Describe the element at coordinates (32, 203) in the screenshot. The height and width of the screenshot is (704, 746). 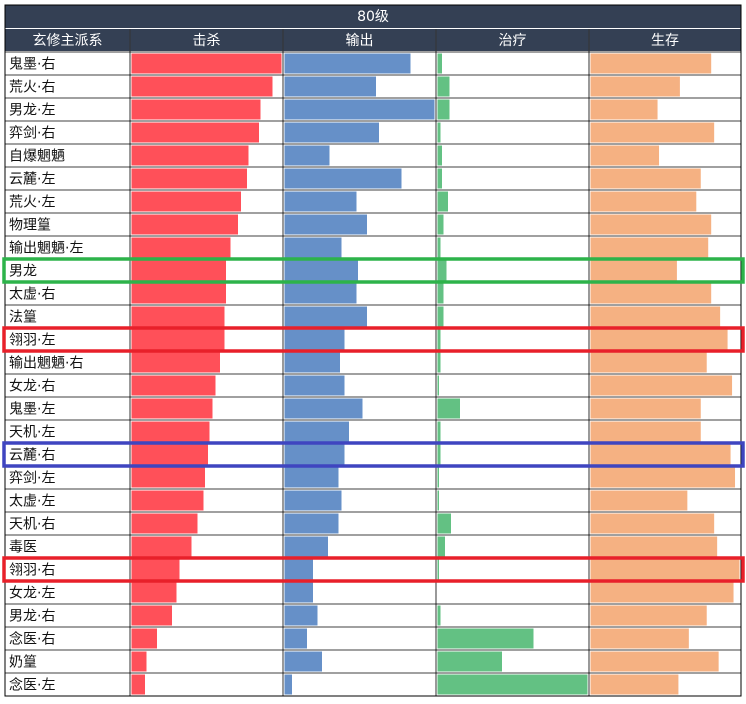
I see `row-label: 荒火·左` at that location.